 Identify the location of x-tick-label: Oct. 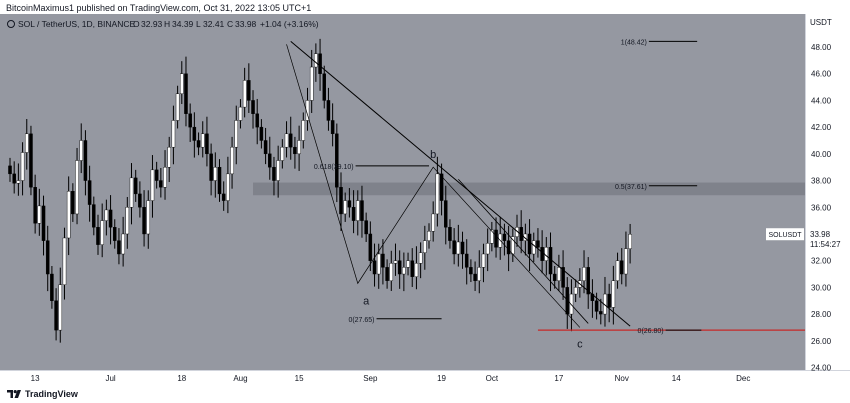
(492, 378).